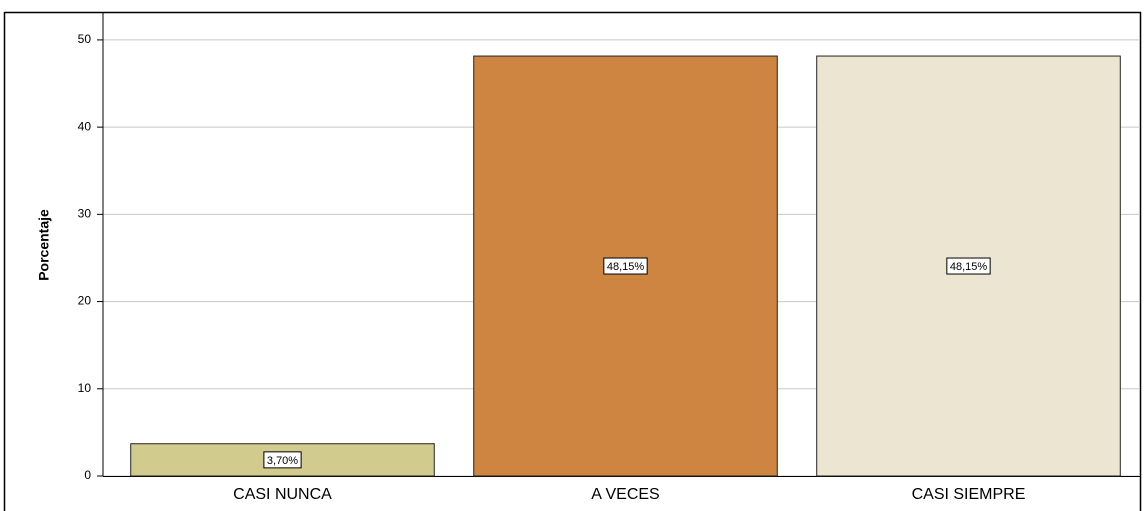 This screenshot has width=1145, height=511. I want to click on y-axis-label: Porcentaje, so click(44, 245).